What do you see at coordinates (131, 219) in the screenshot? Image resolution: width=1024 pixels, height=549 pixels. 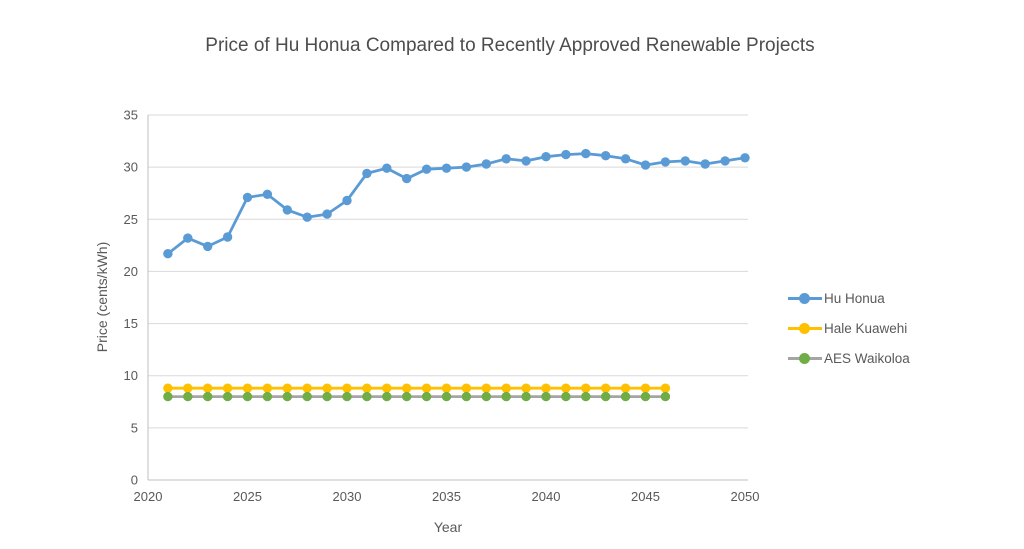 I see `y-tick-label: 25` at bounding box center [131, 219].